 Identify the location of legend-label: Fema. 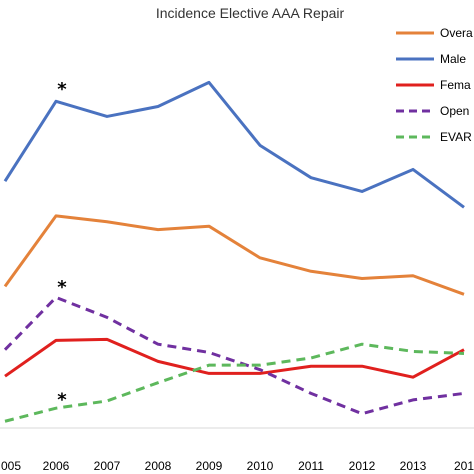
(455, 85).